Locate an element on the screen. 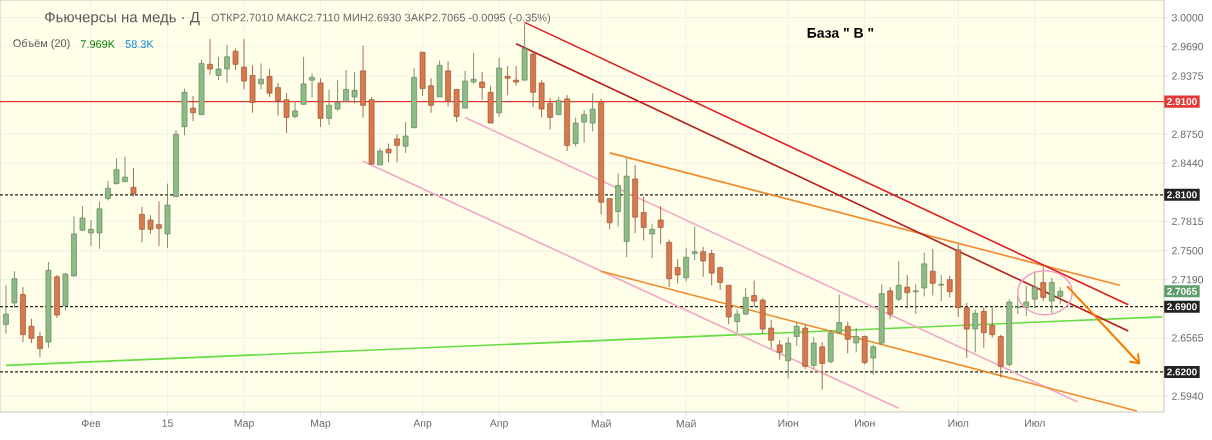  annotation: 7.969K is located at coordinates (97, 44).